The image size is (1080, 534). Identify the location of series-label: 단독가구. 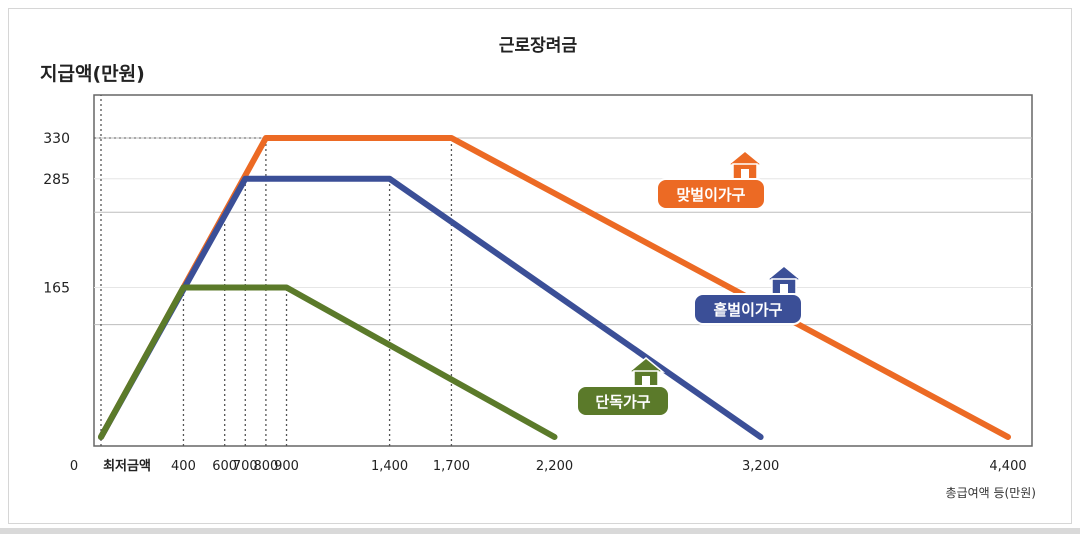
(622, 402).